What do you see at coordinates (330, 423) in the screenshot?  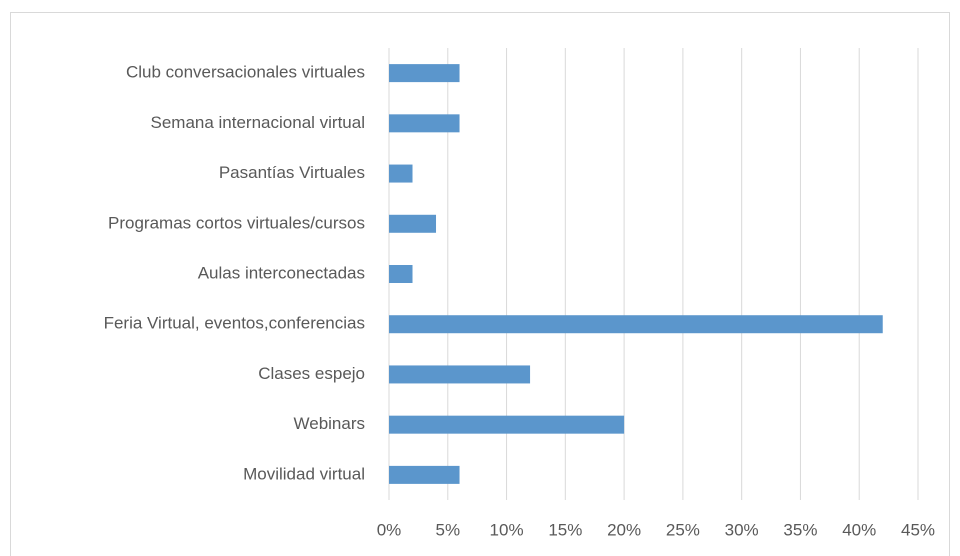 I see `y-tick-label: Webinars` at bounding box center [330, 423].